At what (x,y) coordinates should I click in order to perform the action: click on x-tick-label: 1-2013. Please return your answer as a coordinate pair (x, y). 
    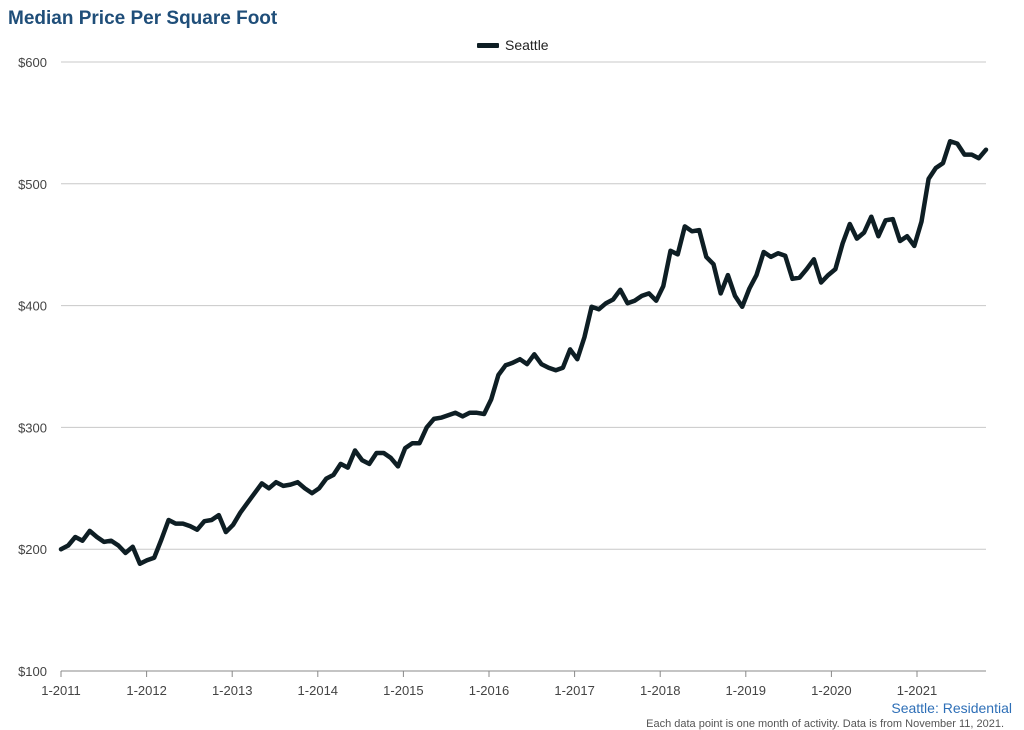
    Looking at the image, I should click on (232, 690).